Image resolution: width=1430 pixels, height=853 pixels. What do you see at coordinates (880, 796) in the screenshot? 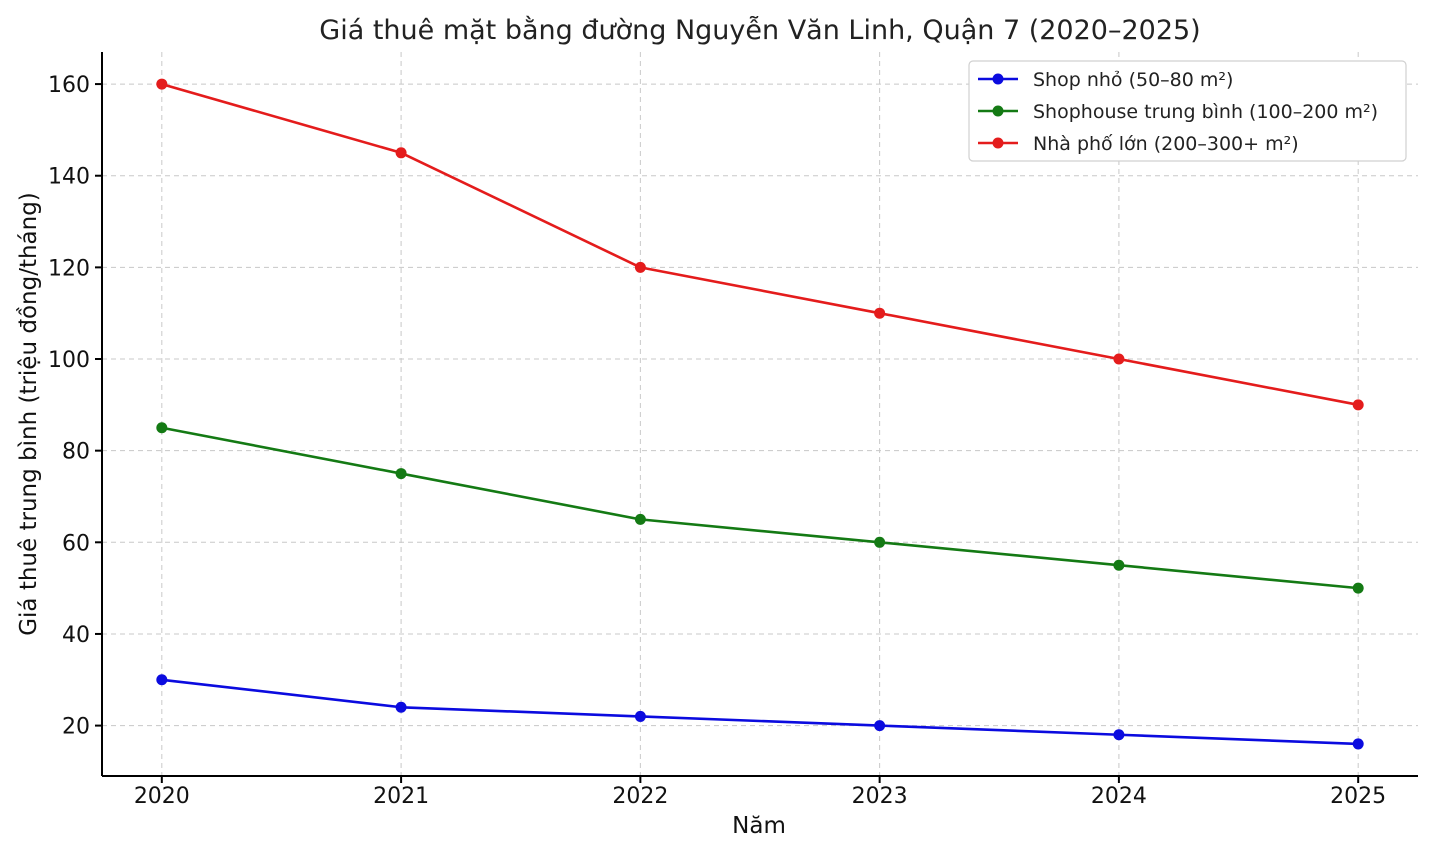
I see `x-tick-label: 2023` at bounding box center [880, 796].